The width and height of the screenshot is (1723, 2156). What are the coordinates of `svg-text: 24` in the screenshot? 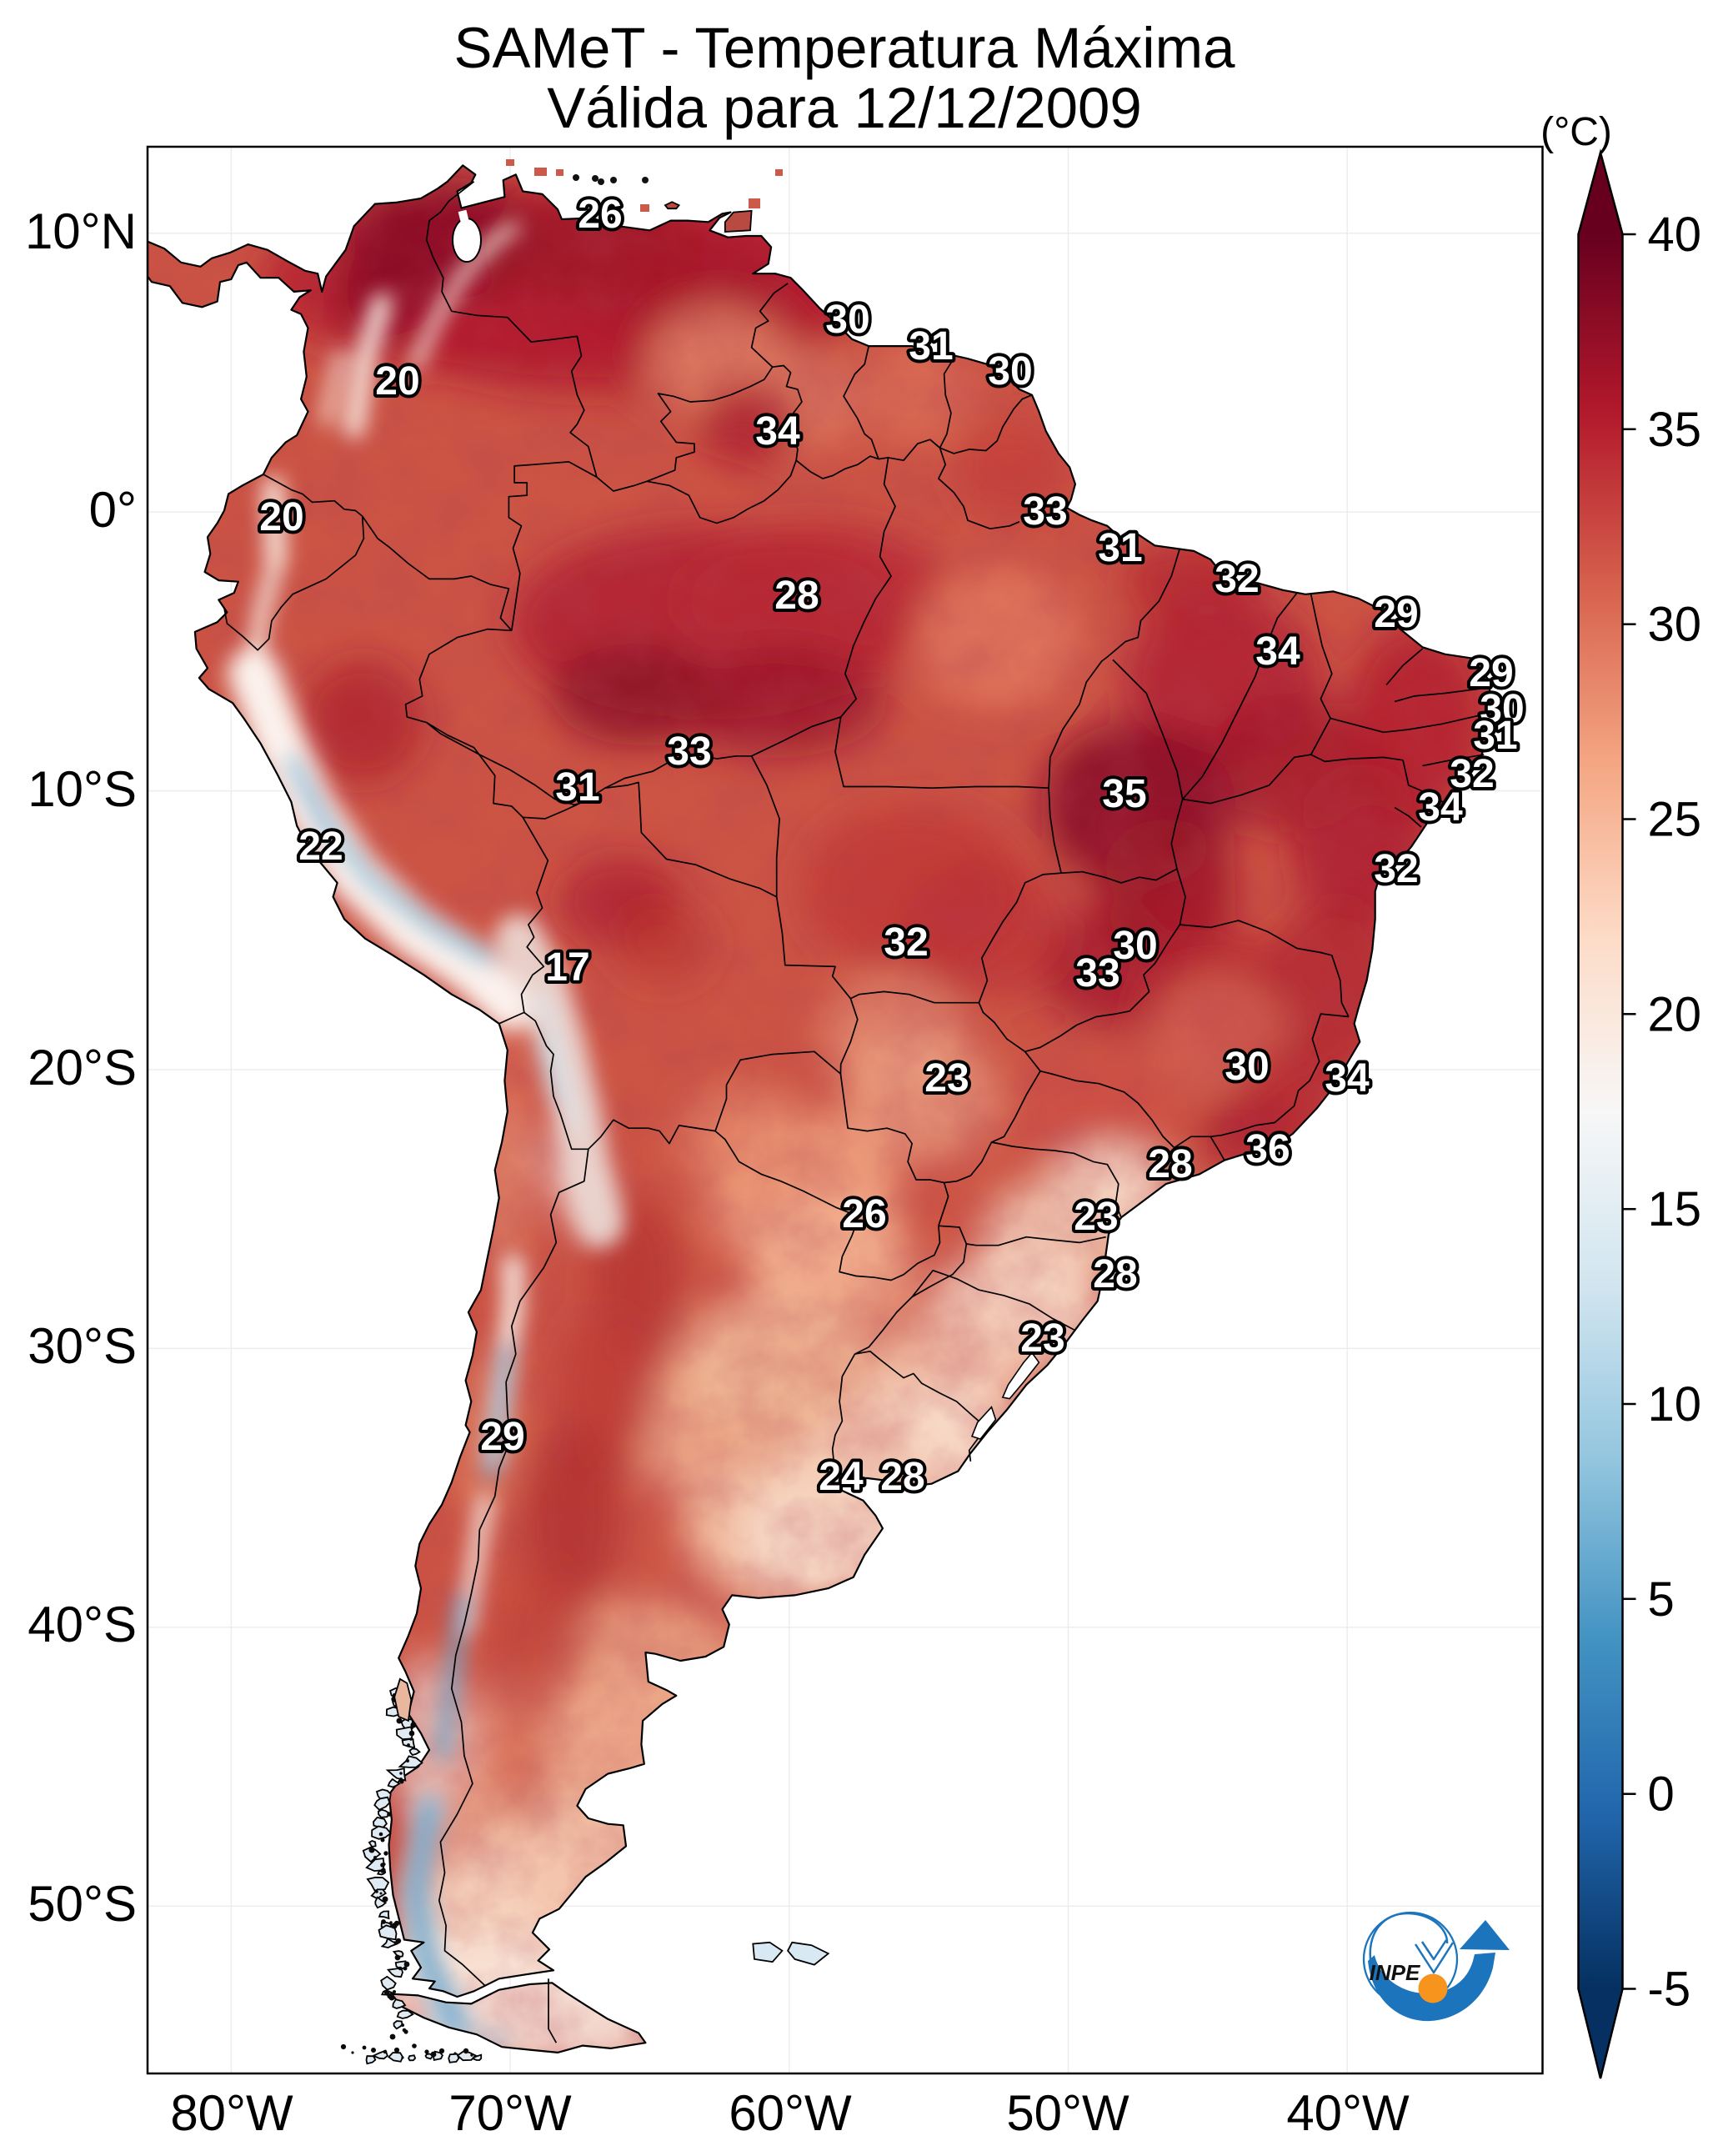 It's located at (841, 1477).